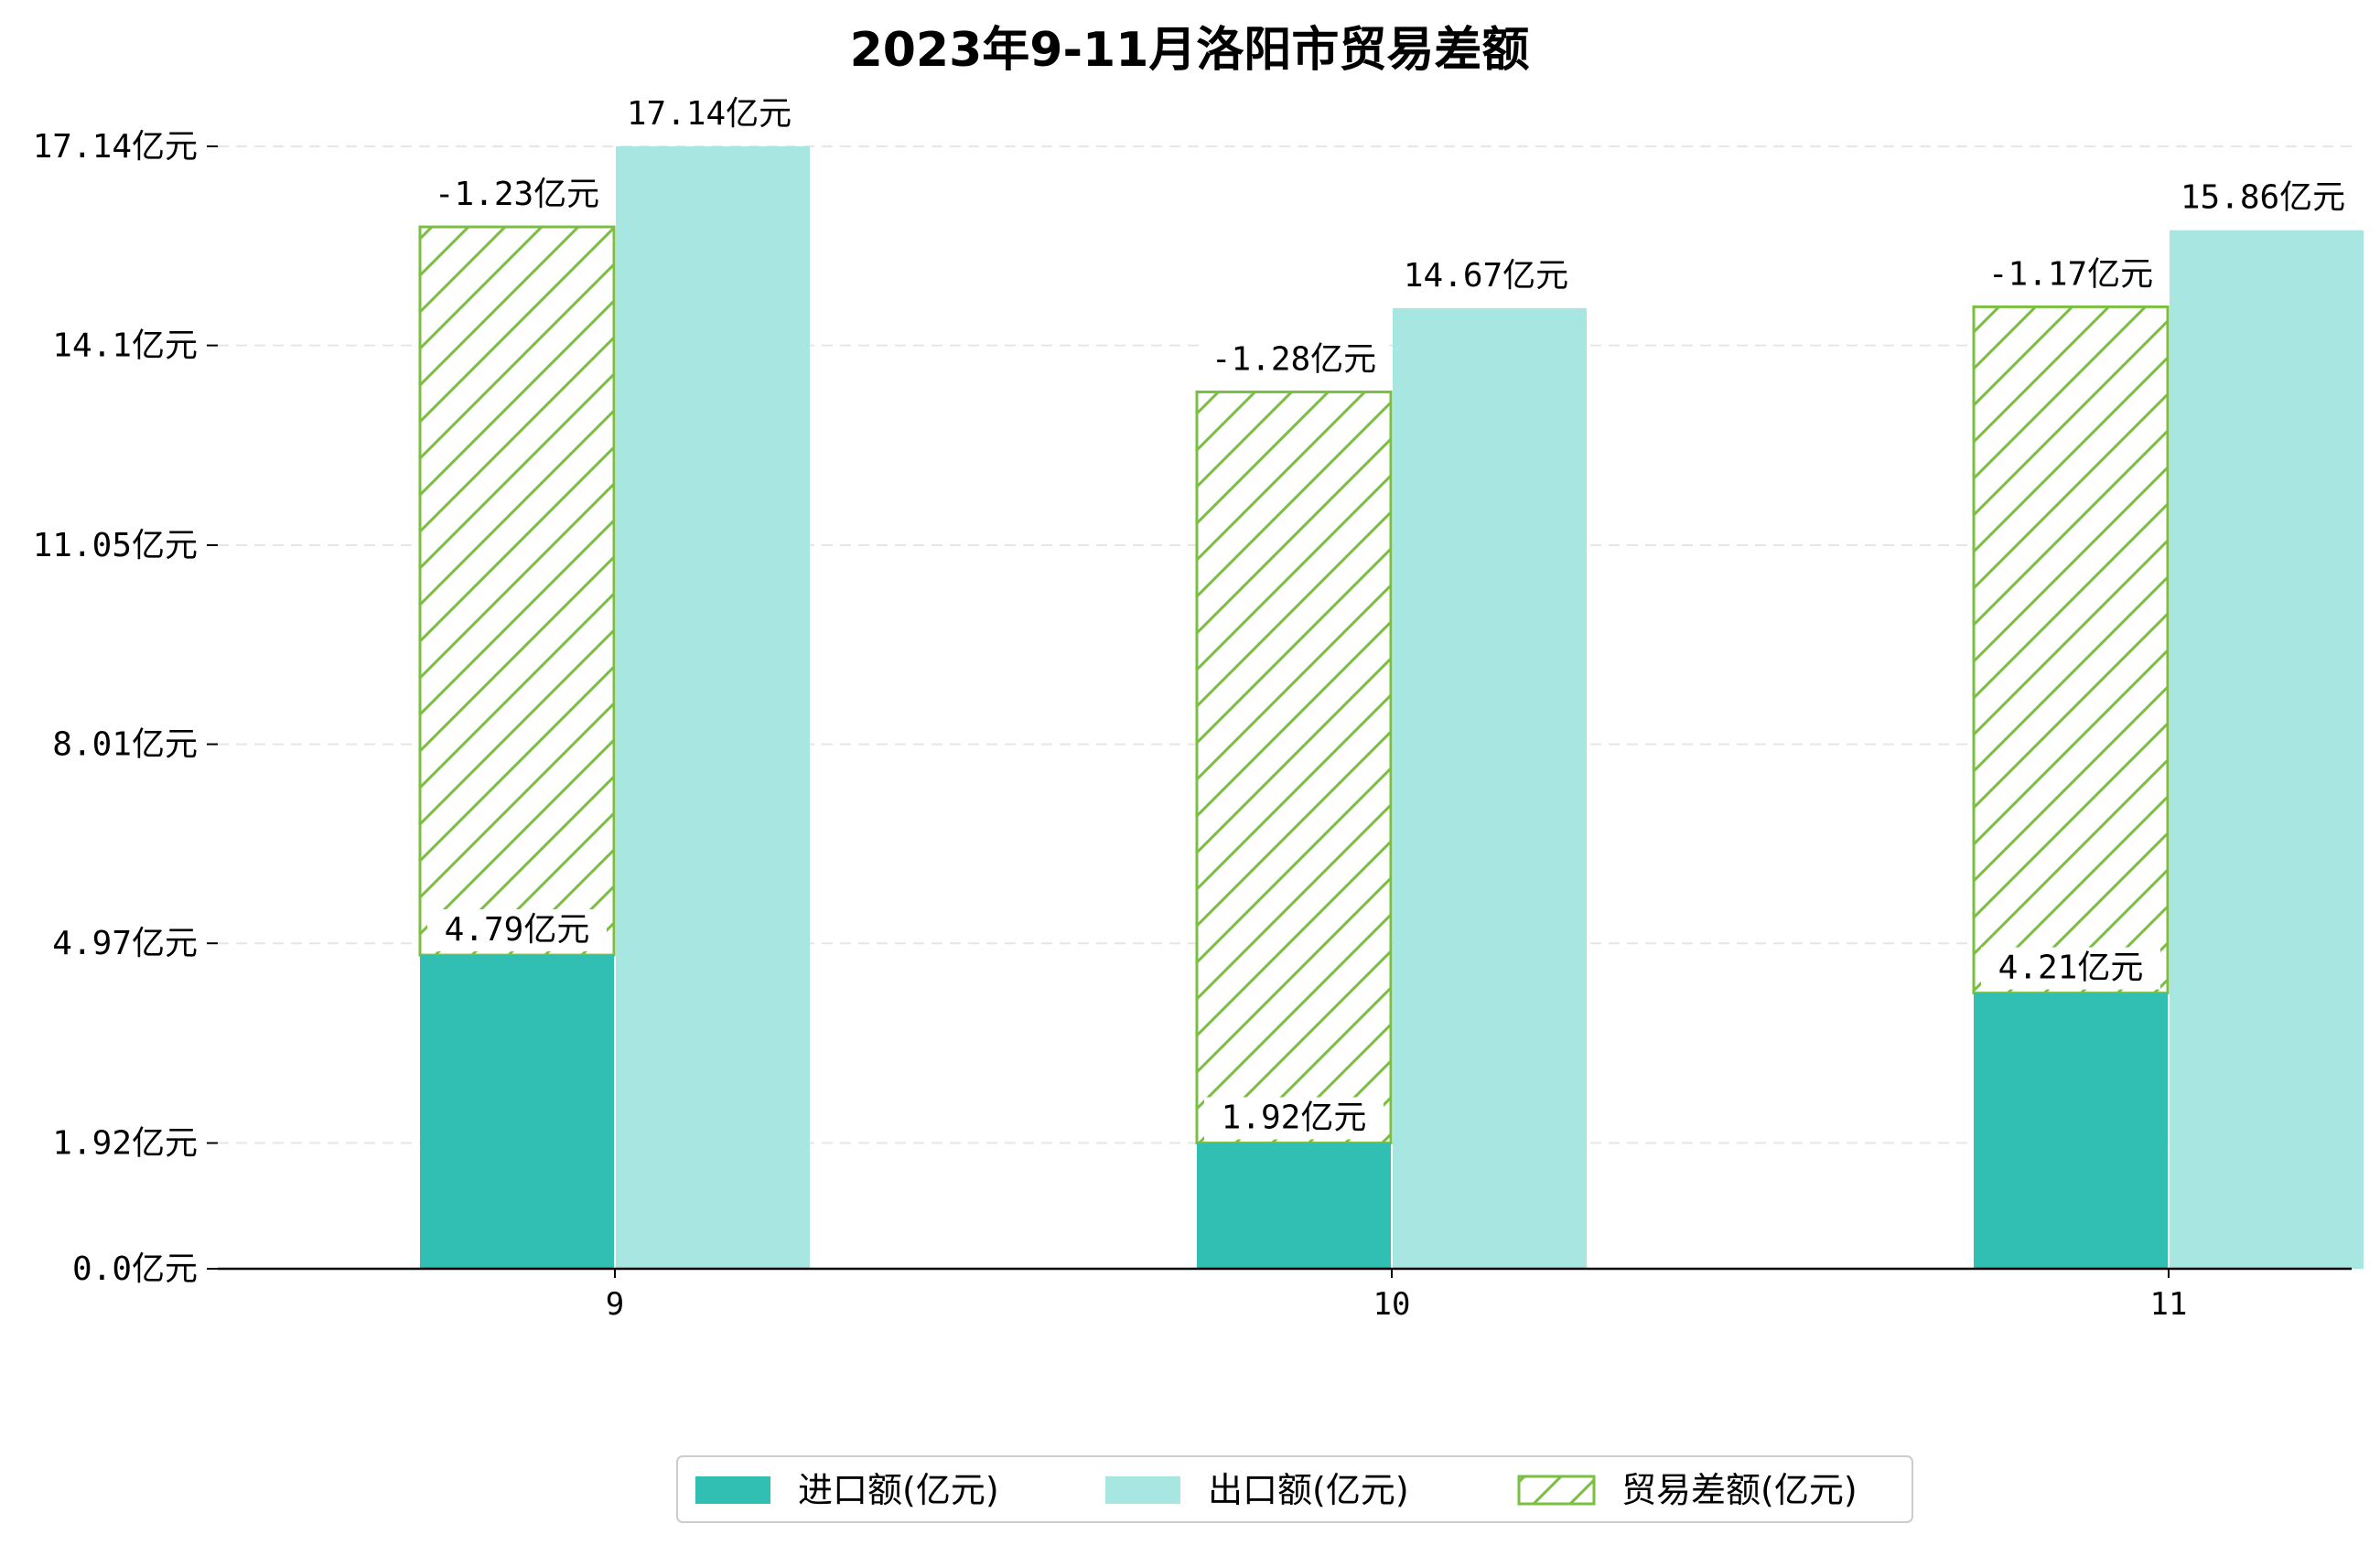 The width and height of the screenshot is (2380, 1545). I want to click on export-value-label: 15.86亿元, so click(2263, 198).